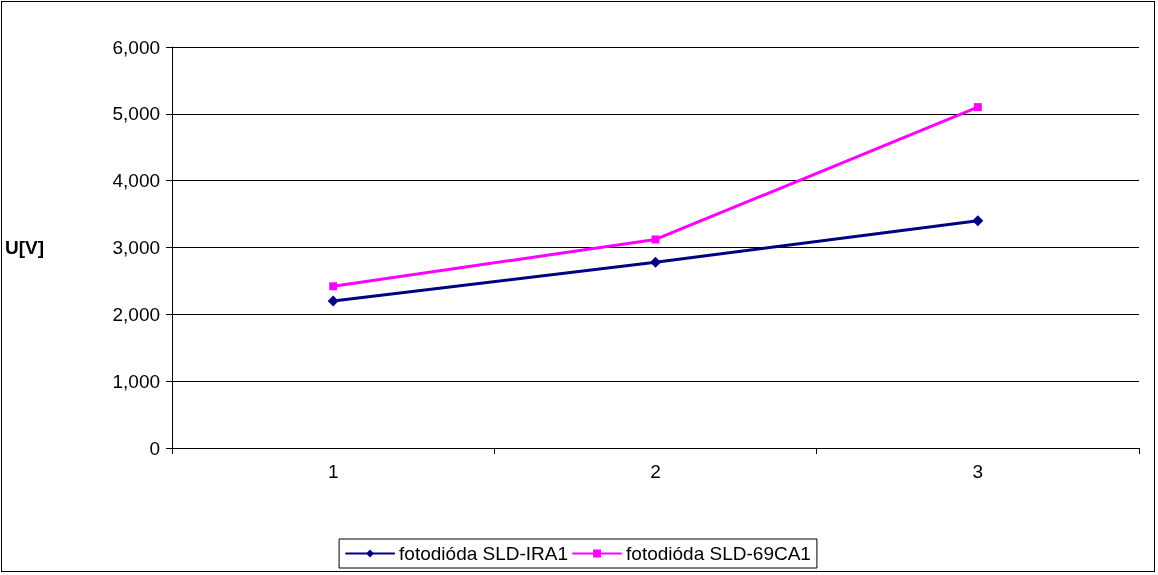  What do you see at coordinates (655, 471) in the screenshot?
I see `x-tick-label: 2` at bounding box center [655, 471].